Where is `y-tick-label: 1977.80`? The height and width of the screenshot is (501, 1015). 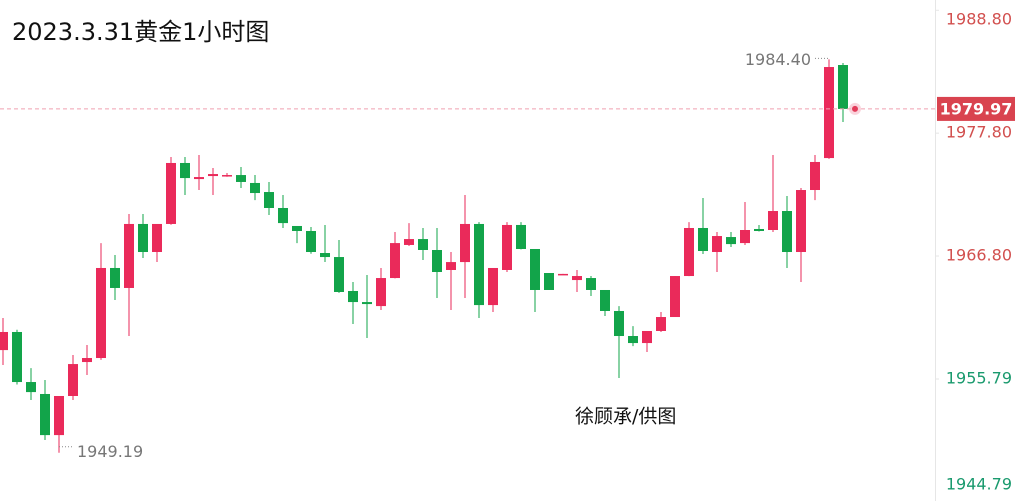 y-tick-label: 1977.80 is located at coordinates (979, 132).